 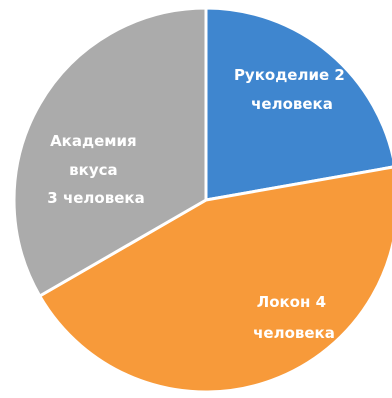 I want to click on slice-label-lokon: Локон 4 человека, so click(x=294, y=317).